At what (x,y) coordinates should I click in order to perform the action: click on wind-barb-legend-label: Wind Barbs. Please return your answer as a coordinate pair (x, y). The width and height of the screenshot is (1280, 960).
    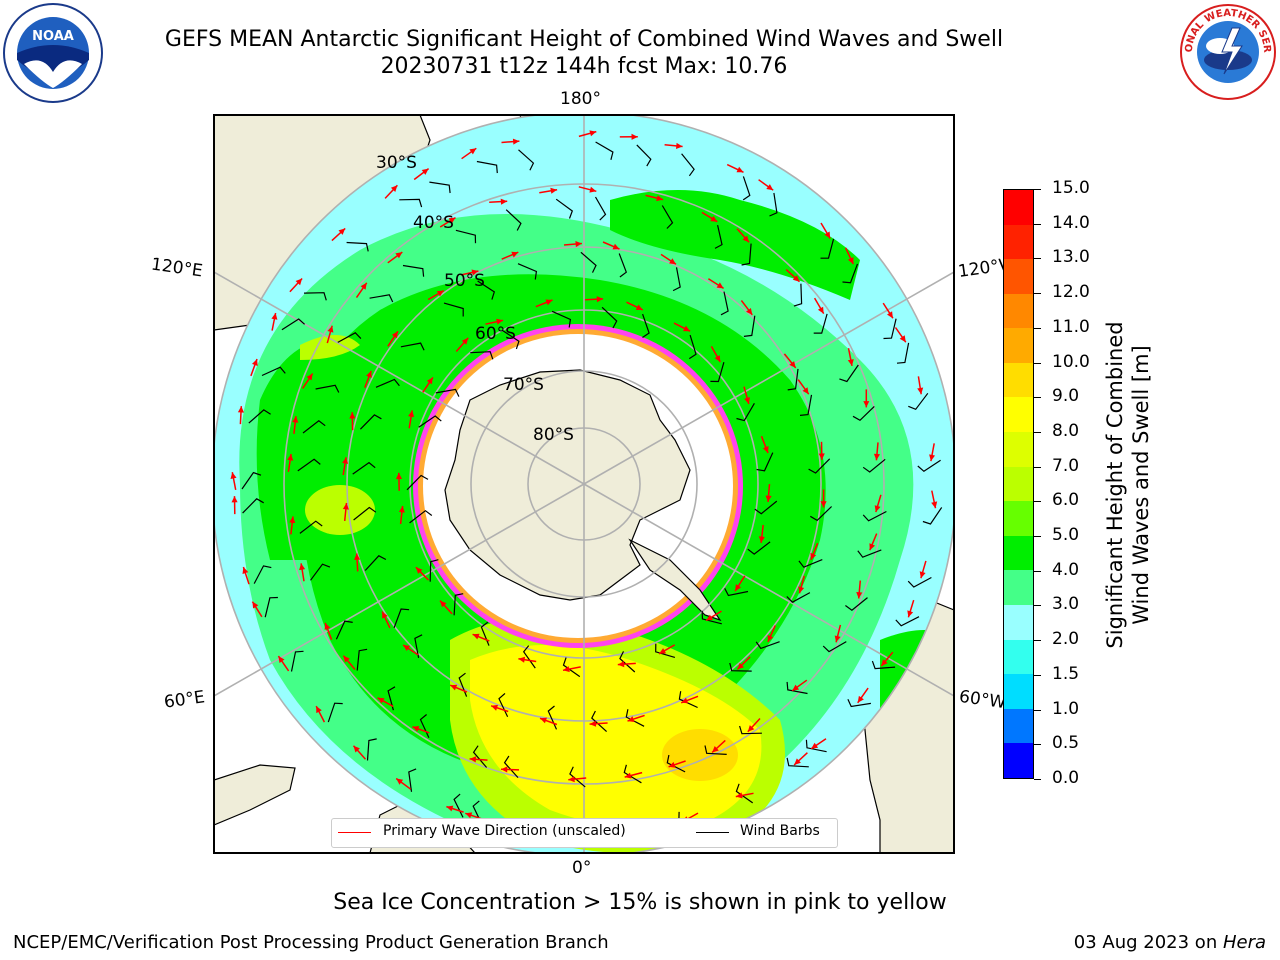
    Looking at the image, I should click on (780, 831).